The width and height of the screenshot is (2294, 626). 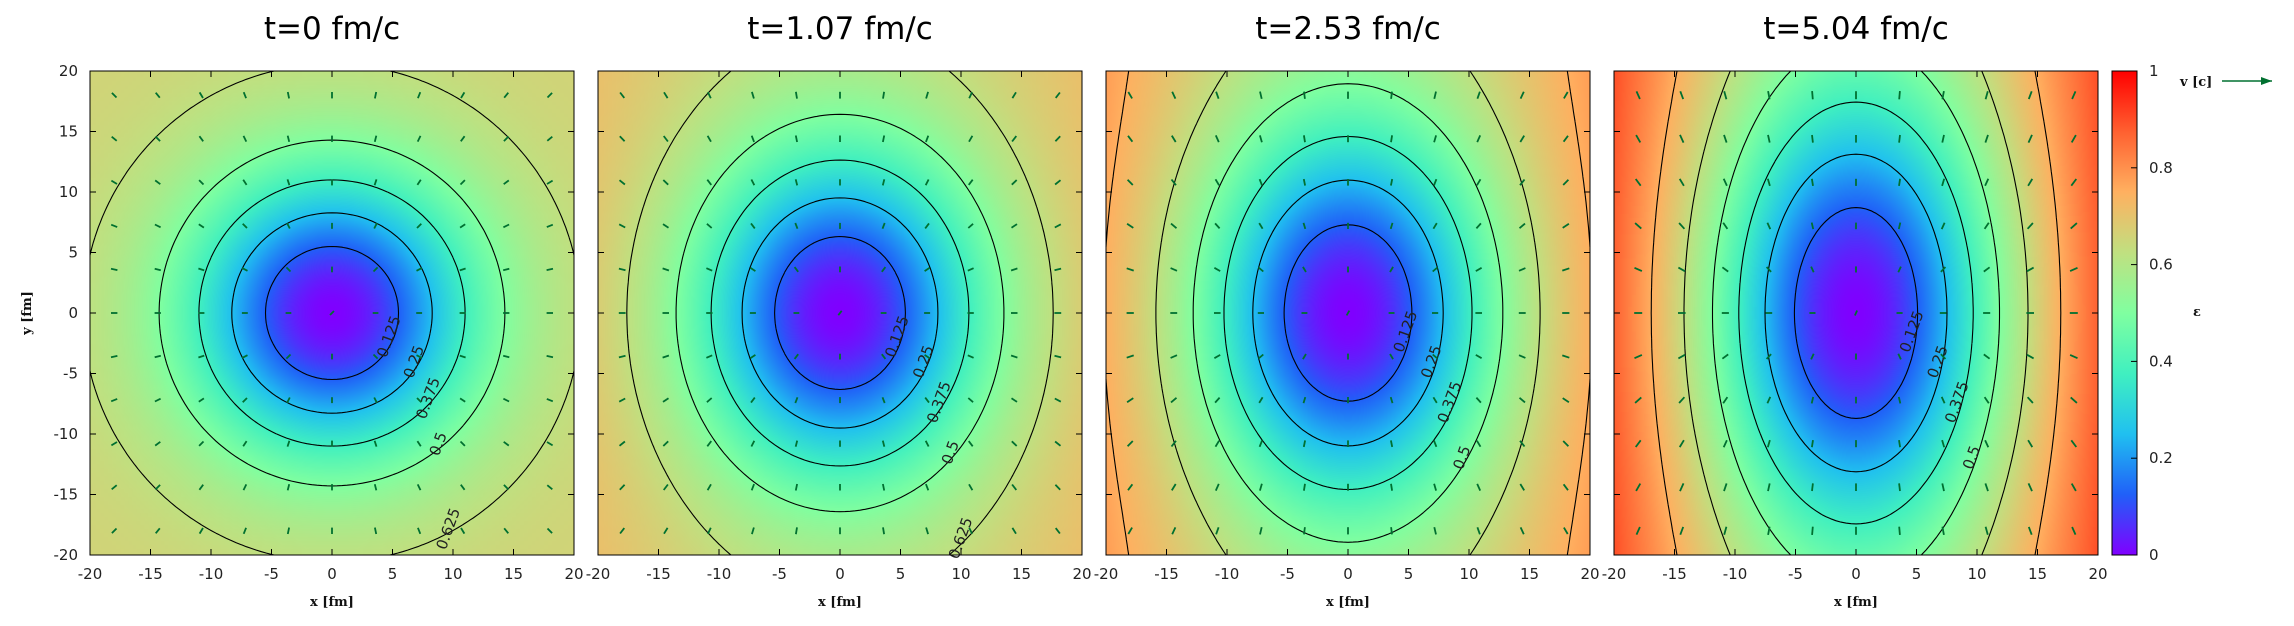 I want to click on colorbar-tick-label: 0.6, so click(x=2161, y=265).